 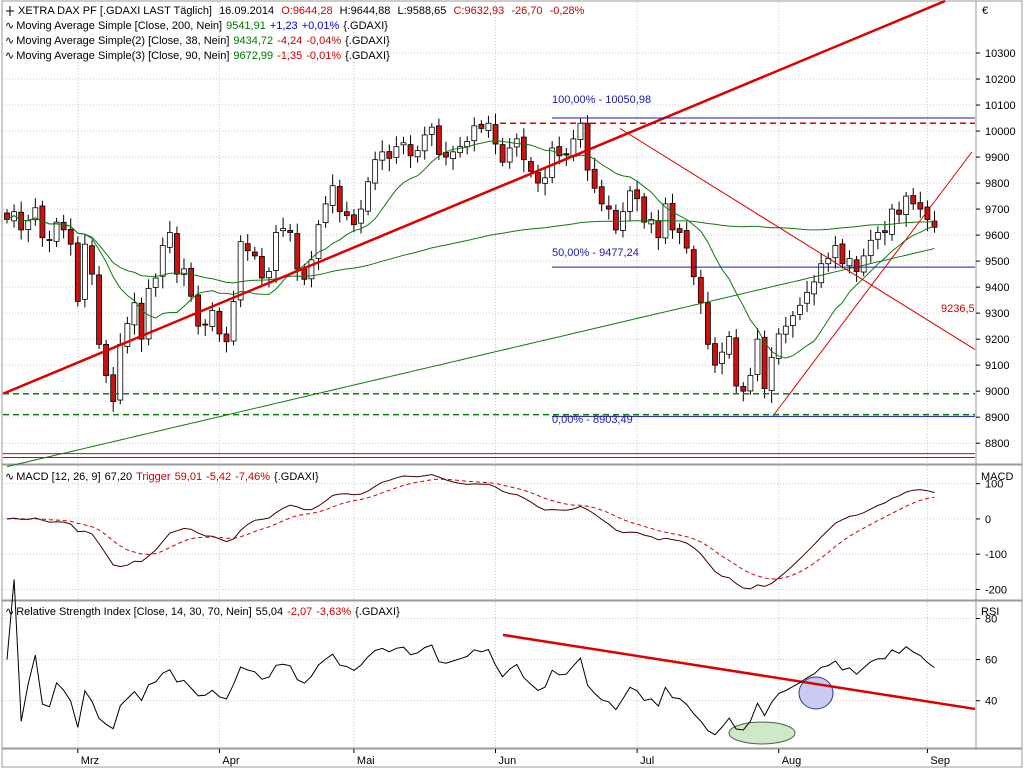 I want to click on ma200-pct: +0,01%, so click(x=321, y=26).